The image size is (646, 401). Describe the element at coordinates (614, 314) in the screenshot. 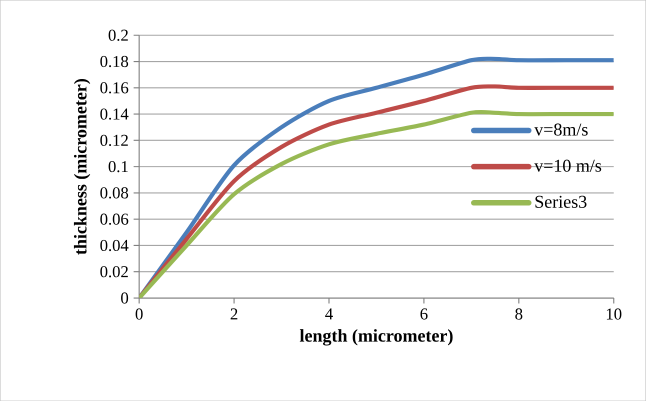

I see `x-tick-label: 10` at that location.